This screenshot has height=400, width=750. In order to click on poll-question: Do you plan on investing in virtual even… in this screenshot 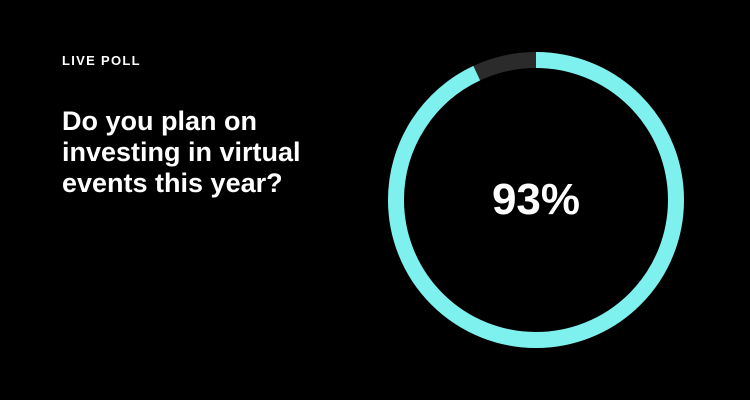, I will do `click(181, 152)`.